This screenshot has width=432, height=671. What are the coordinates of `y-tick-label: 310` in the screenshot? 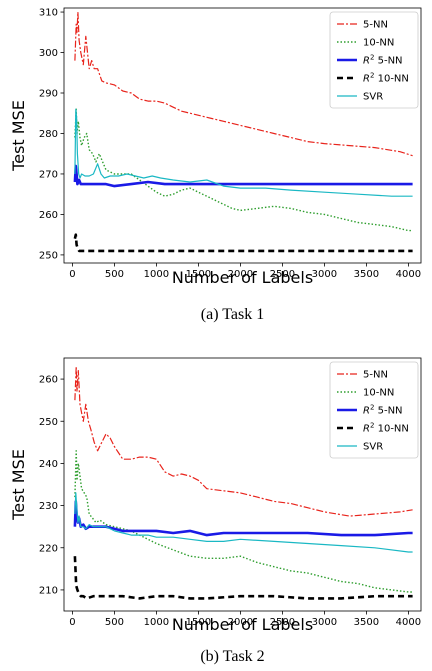 It's located at (48, 13).